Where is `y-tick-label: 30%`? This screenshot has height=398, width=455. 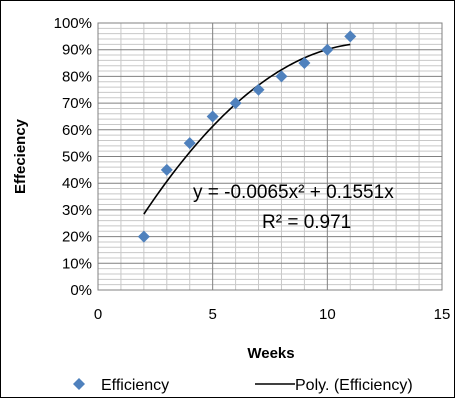 y-tick-label: 30% is located at coordinates (77, 210).